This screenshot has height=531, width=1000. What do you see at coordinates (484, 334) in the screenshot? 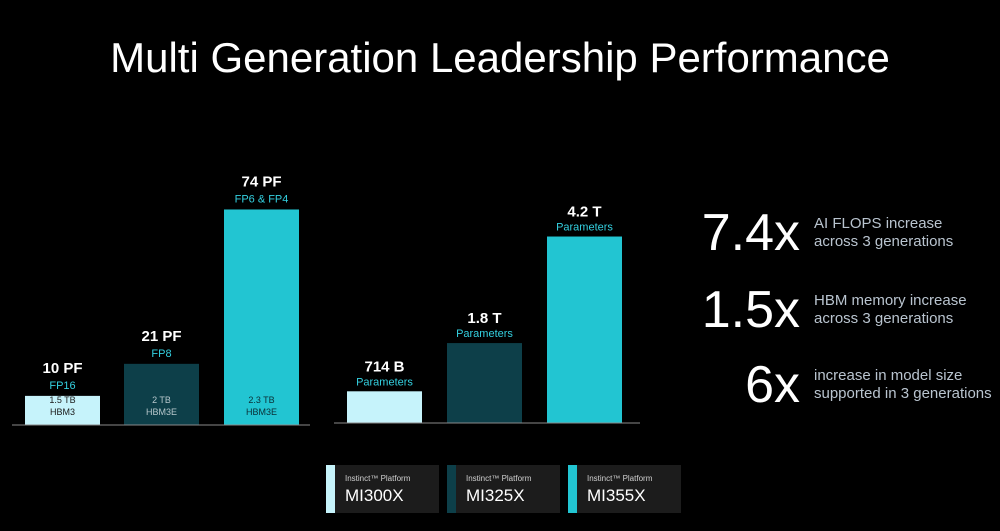
I see `parameters-label-mi325x: Parameters` at bounding box center [484, 334].